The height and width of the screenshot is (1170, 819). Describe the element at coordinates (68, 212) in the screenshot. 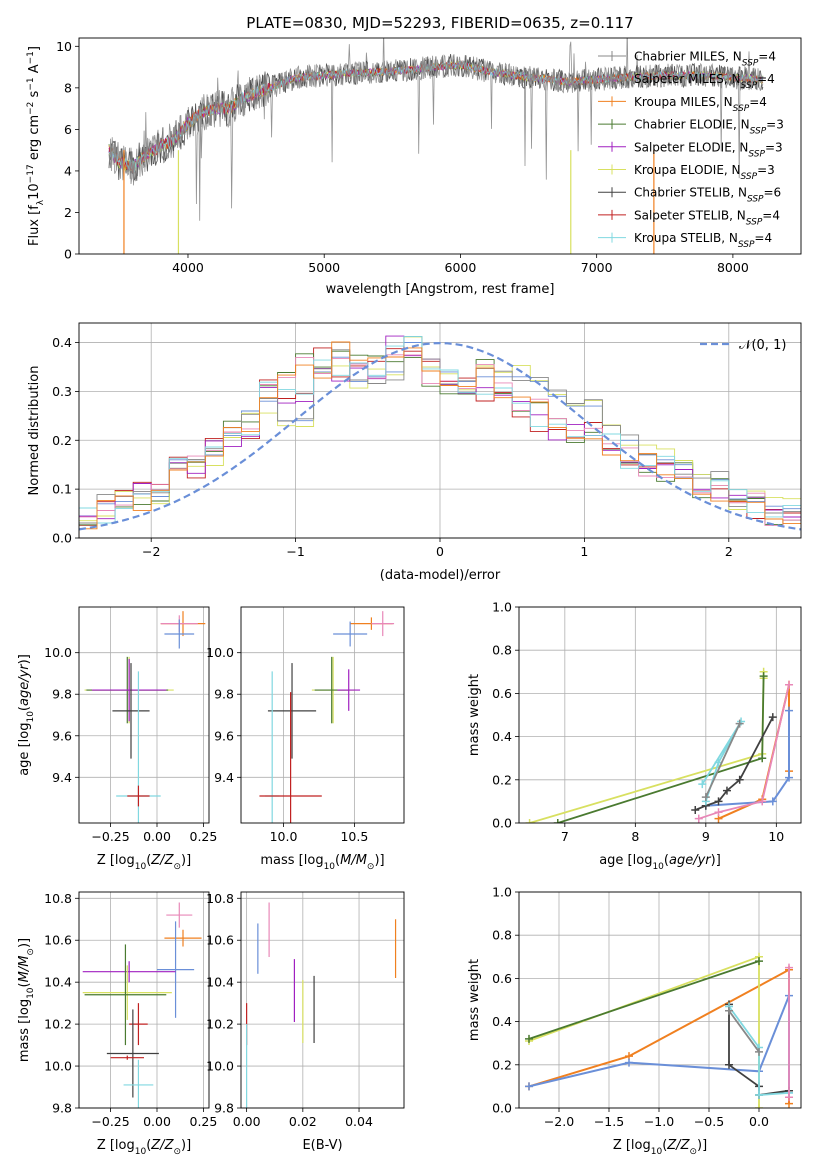

I see `y-tick-label: 2` at that location.